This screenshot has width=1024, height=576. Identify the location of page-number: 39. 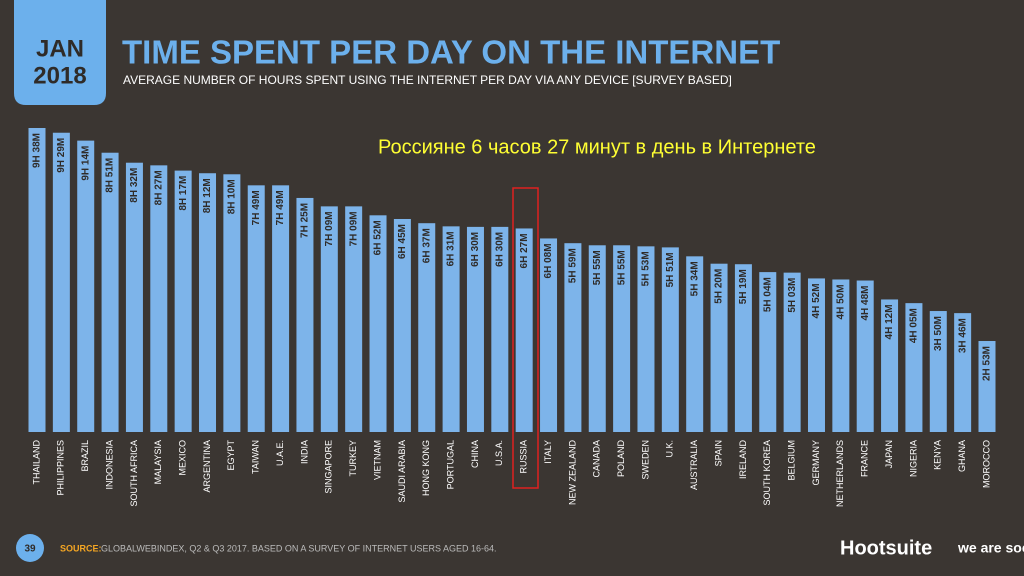
(30, 549).